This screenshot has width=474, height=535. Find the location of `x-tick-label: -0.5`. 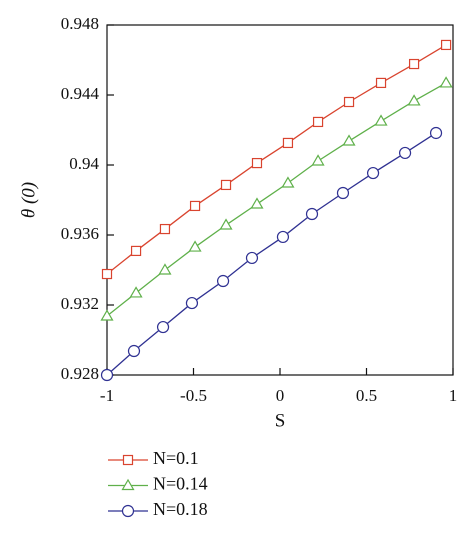

x-tick-label: -0.5 is located at coordinates (193, 395).